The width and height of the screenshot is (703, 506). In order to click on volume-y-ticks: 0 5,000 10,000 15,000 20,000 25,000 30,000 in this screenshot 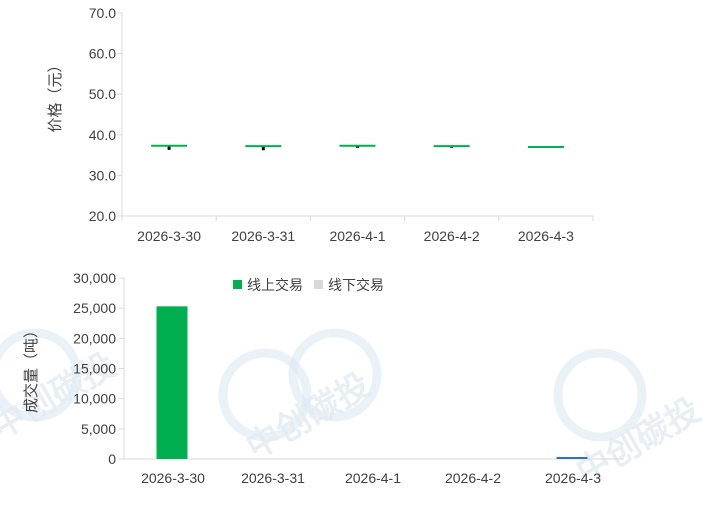, I will do `click(94, 368)`.